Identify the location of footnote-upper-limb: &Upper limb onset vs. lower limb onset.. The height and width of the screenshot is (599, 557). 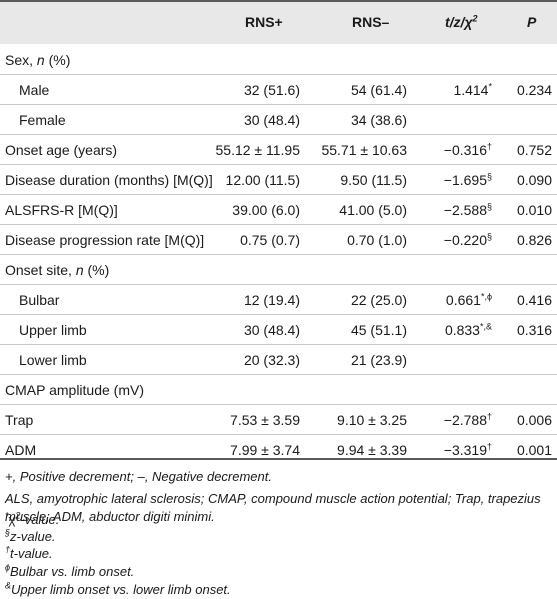
(118, 588).